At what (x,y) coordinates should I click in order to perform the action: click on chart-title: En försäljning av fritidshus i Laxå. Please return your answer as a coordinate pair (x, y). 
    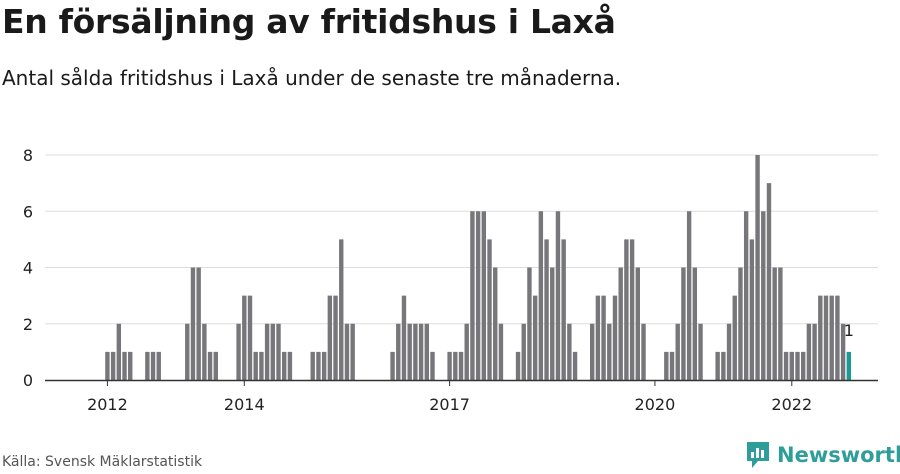
    Looking at the image, I should click on (309, 21).